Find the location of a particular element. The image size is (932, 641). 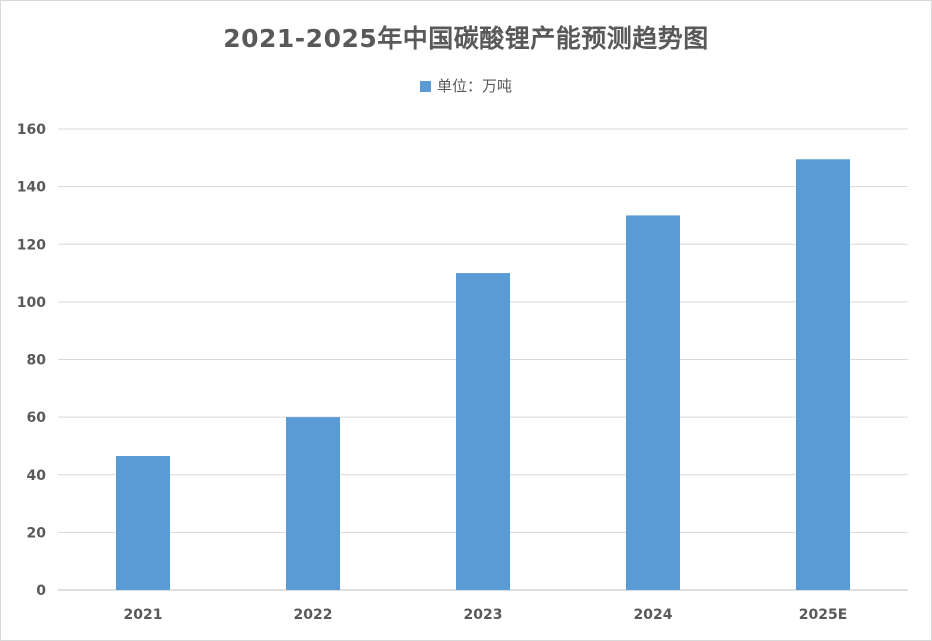

legend: 单位：万吨 is located at coordinates (466, 85).